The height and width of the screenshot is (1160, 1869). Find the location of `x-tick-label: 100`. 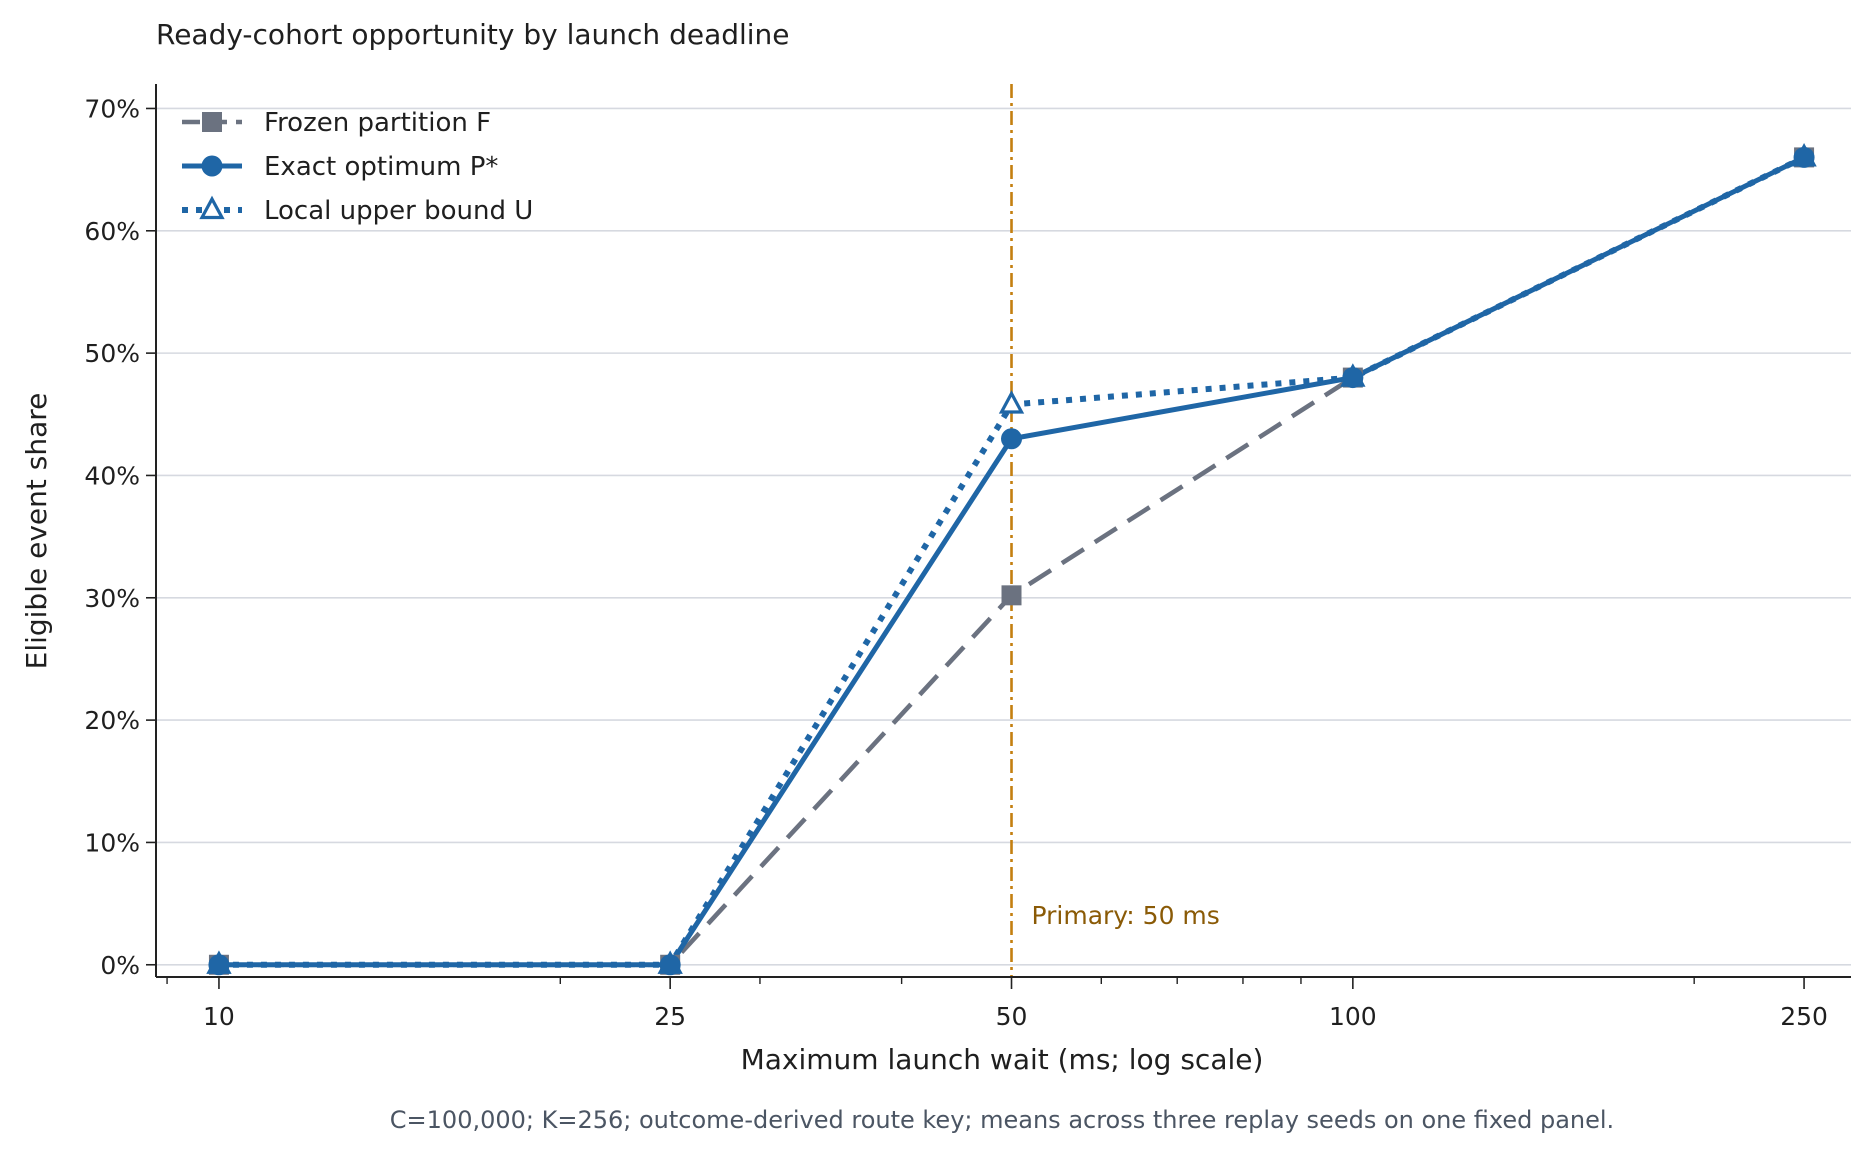

x-tick-label: 100 is located at coordinates (1353, 1016).